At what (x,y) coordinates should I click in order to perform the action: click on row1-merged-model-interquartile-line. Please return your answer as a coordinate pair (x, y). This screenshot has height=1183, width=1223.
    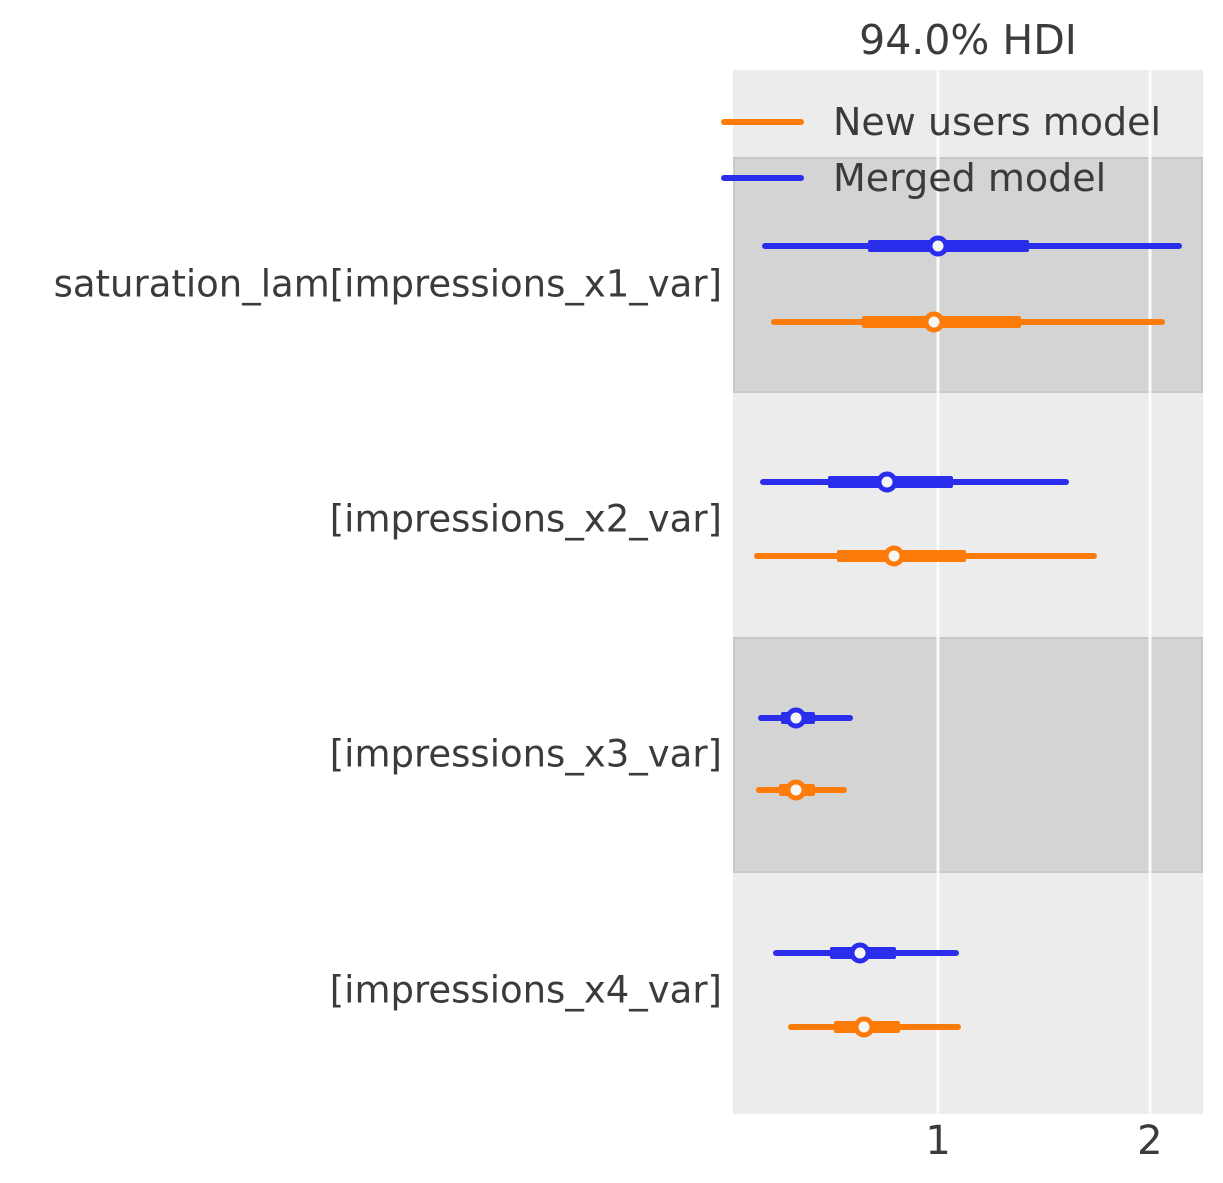
    Looking at the image, I should click on (949, 246).